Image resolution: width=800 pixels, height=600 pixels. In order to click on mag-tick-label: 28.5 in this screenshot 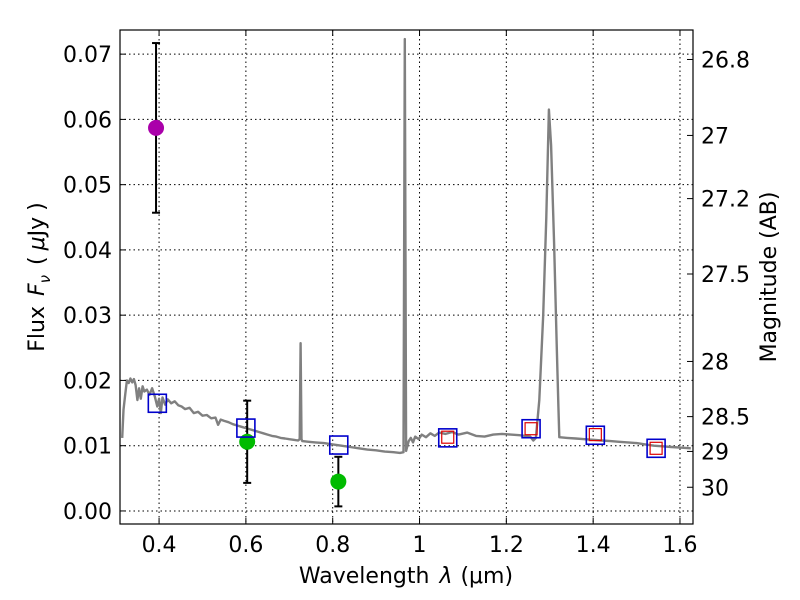, I will do `click(725, 418)`.